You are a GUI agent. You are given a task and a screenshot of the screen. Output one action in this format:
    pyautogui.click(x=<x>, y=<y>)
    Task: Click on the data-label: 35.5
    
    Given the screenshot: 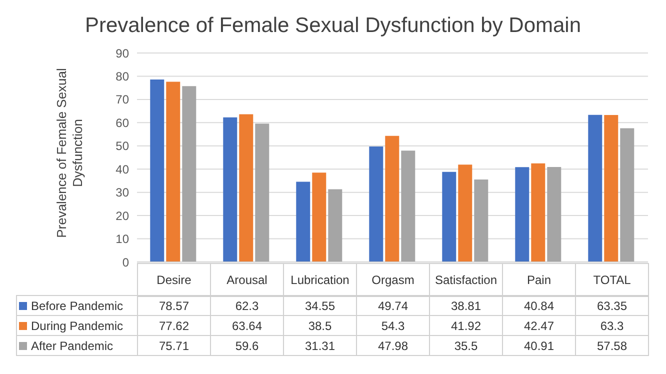 What is the action you would take?
    pyautogui.click(x=466, y=346)
    